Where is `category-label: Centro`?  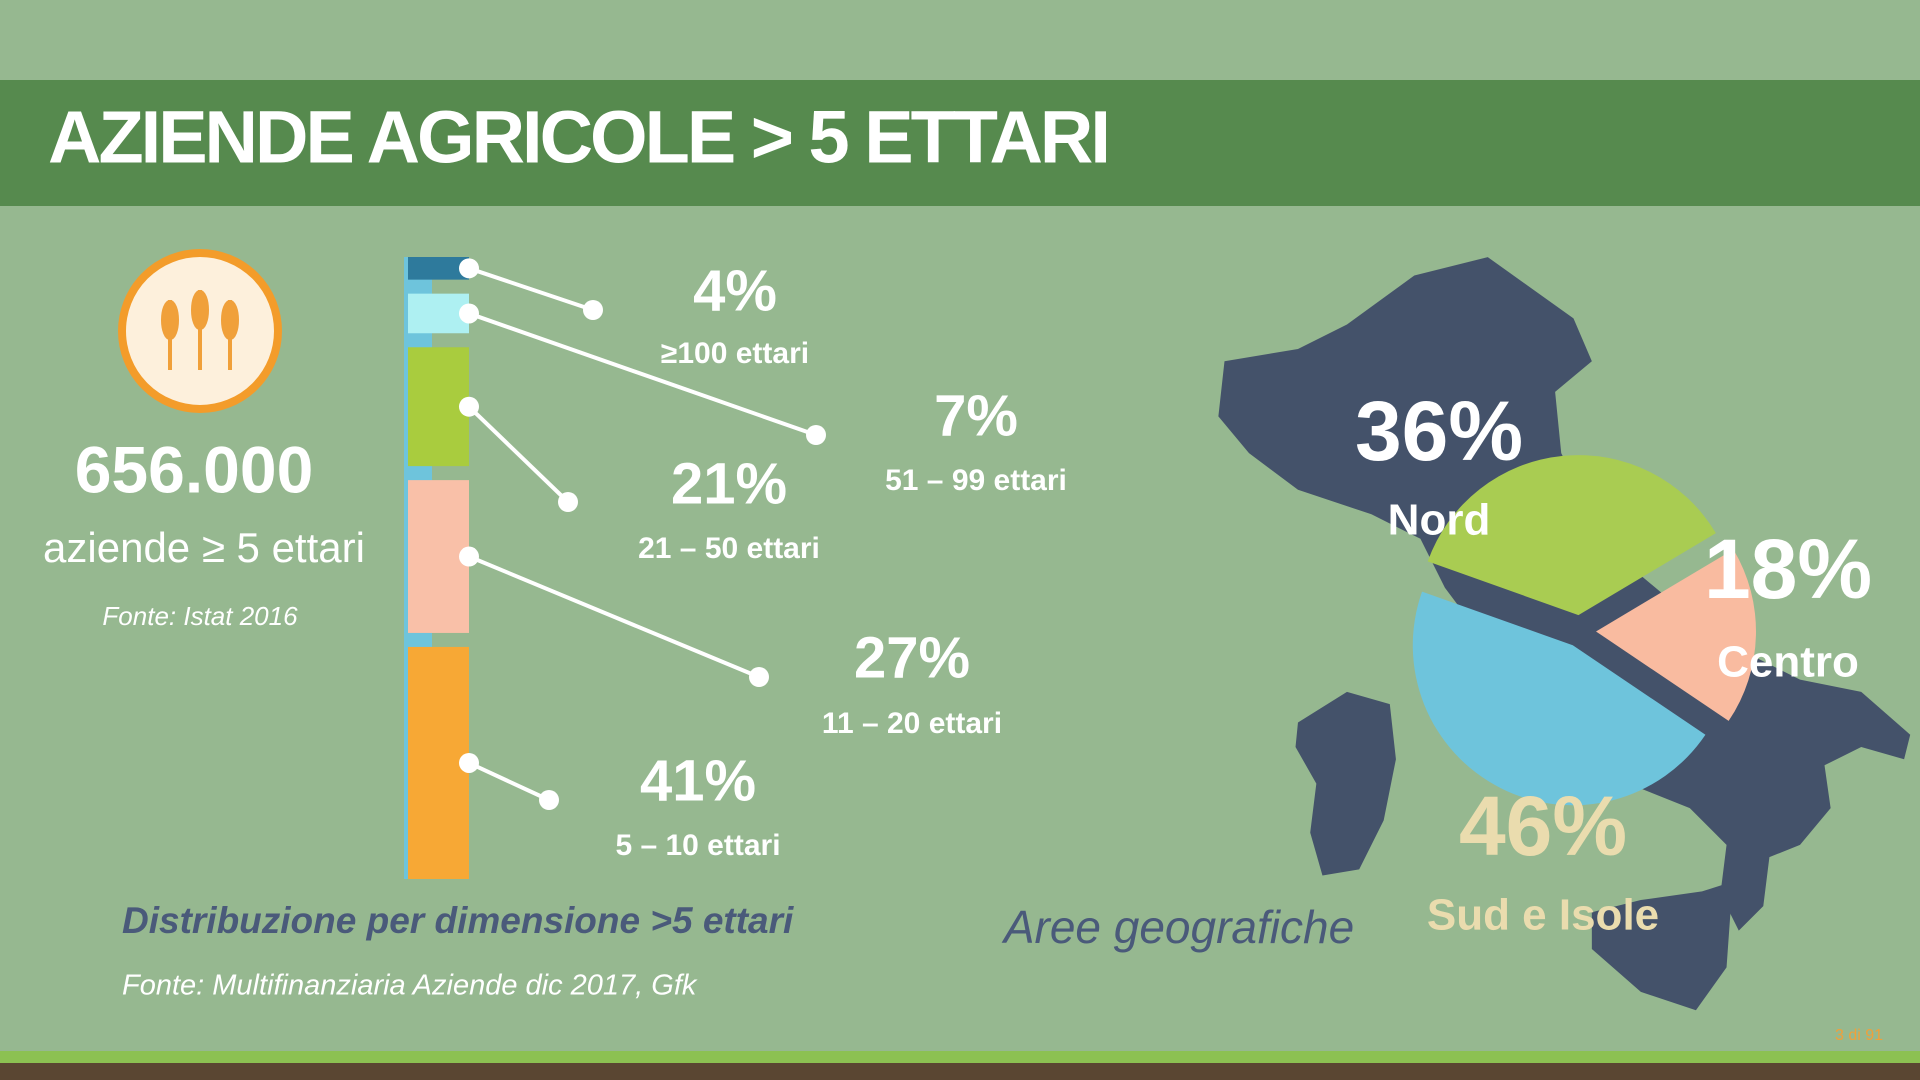
category-label: Centro is located at coordinates (1788, 662).